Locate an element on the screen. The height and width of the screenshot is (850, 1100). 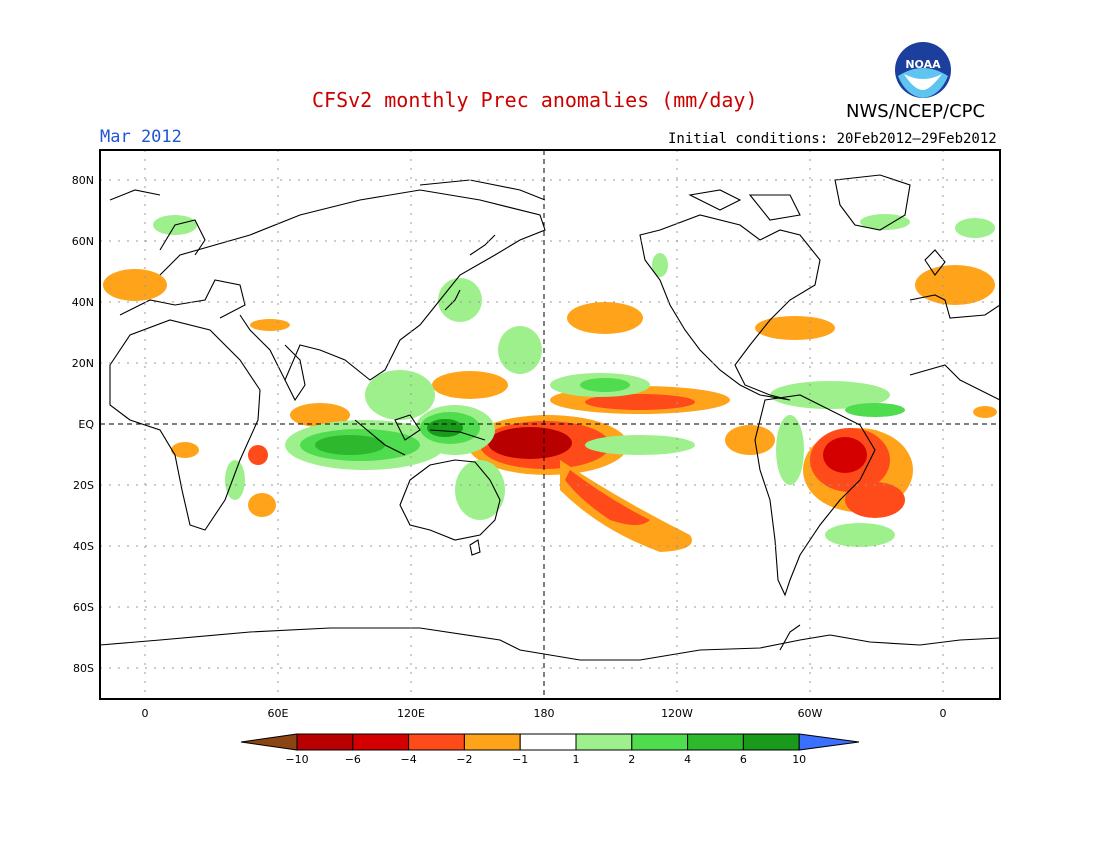
y-tick-label: 20N is located at coordinates (83, 363).